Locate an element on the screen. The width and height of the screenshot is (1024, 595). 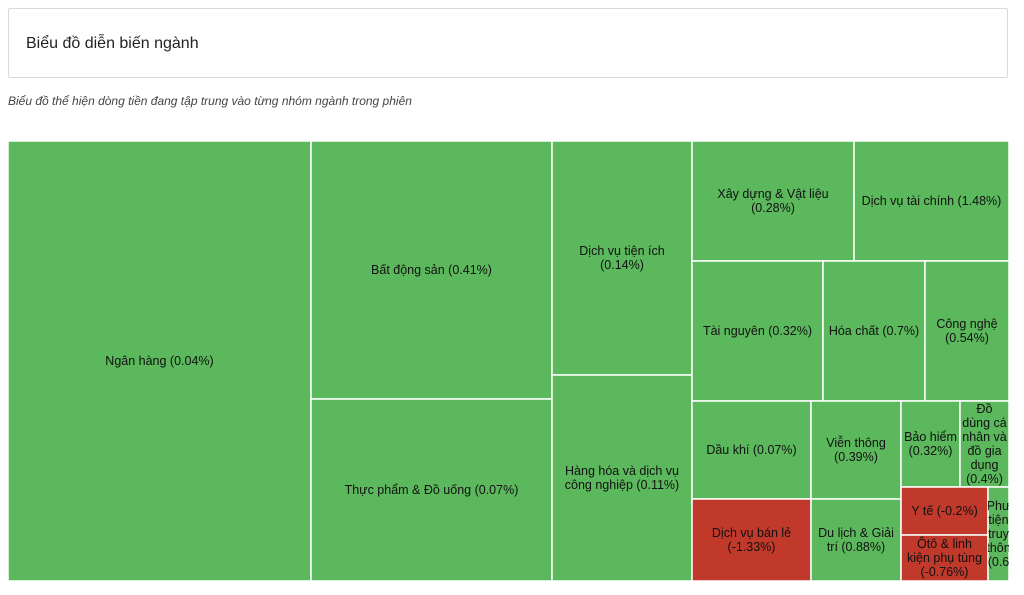
treemap-cell-label: Công nghệ (0.54%) is located at coordinates (966, 331).